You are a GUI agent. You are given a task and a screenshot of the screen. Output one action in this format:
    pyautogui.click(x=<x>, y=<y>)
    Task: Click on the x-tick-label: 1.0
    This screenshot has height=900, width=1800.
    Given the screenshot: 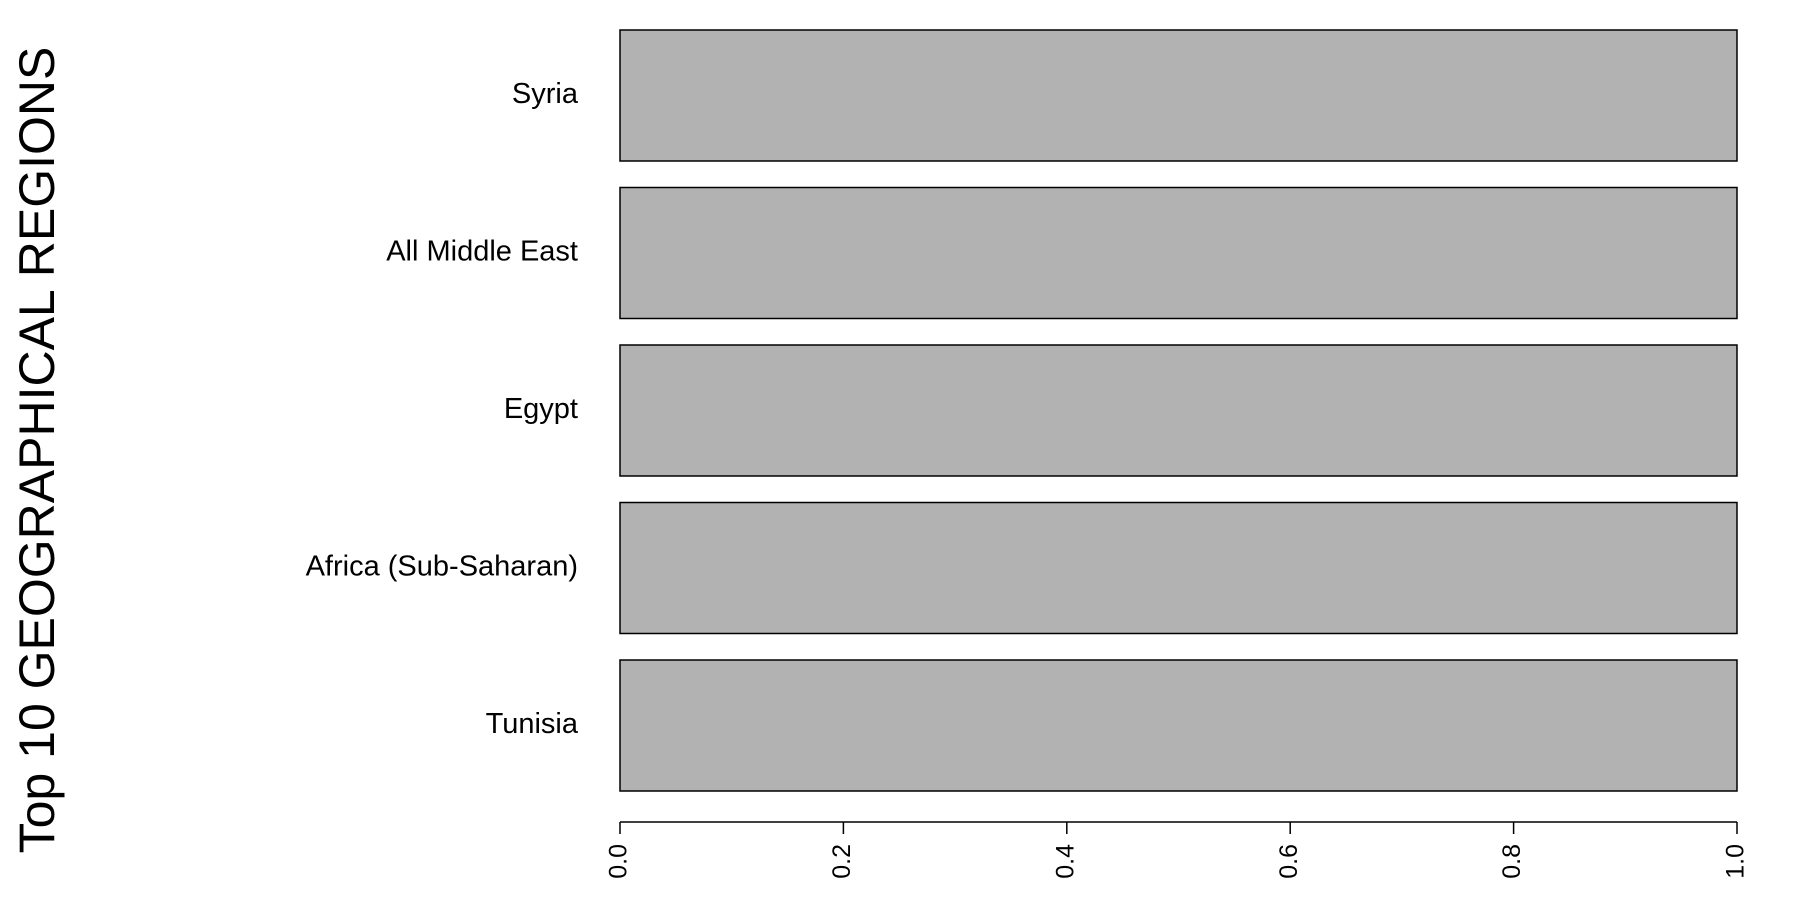 What is the action you would take?
    pyautogui.click(x=1736, y=861)
    